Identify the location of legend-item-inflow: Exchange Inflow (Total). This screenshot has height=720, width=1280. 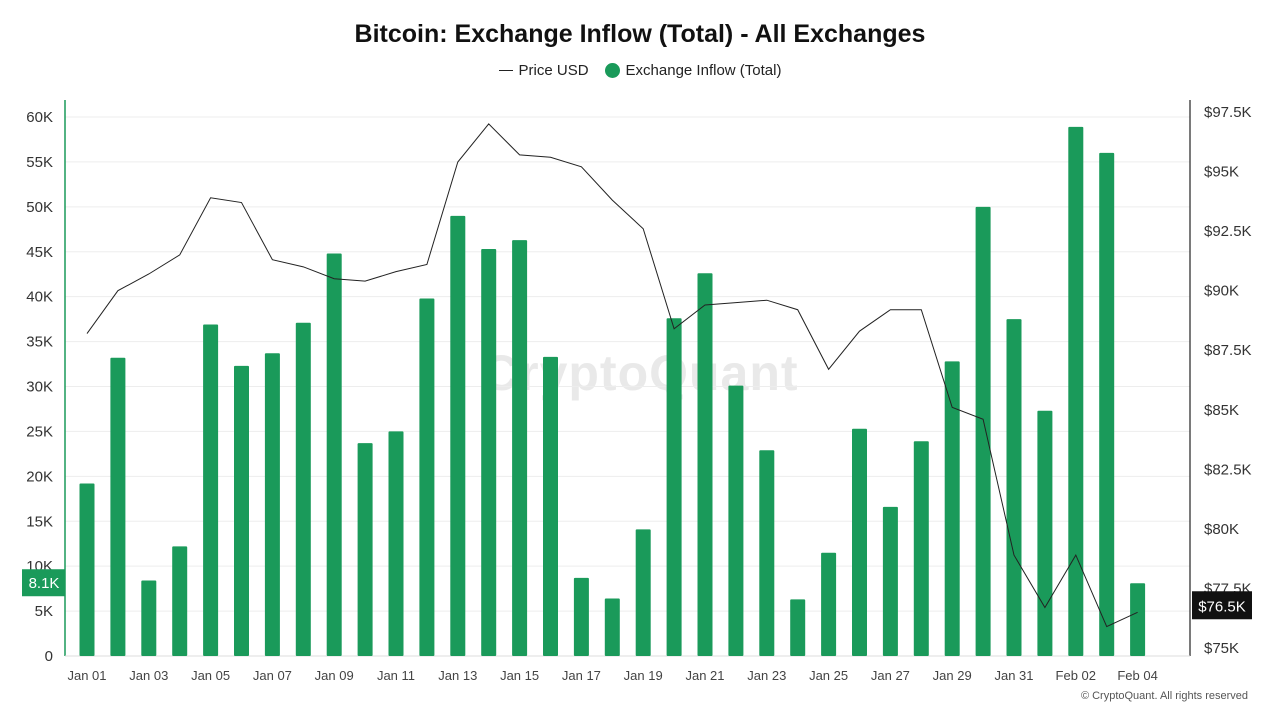
(693, 70).